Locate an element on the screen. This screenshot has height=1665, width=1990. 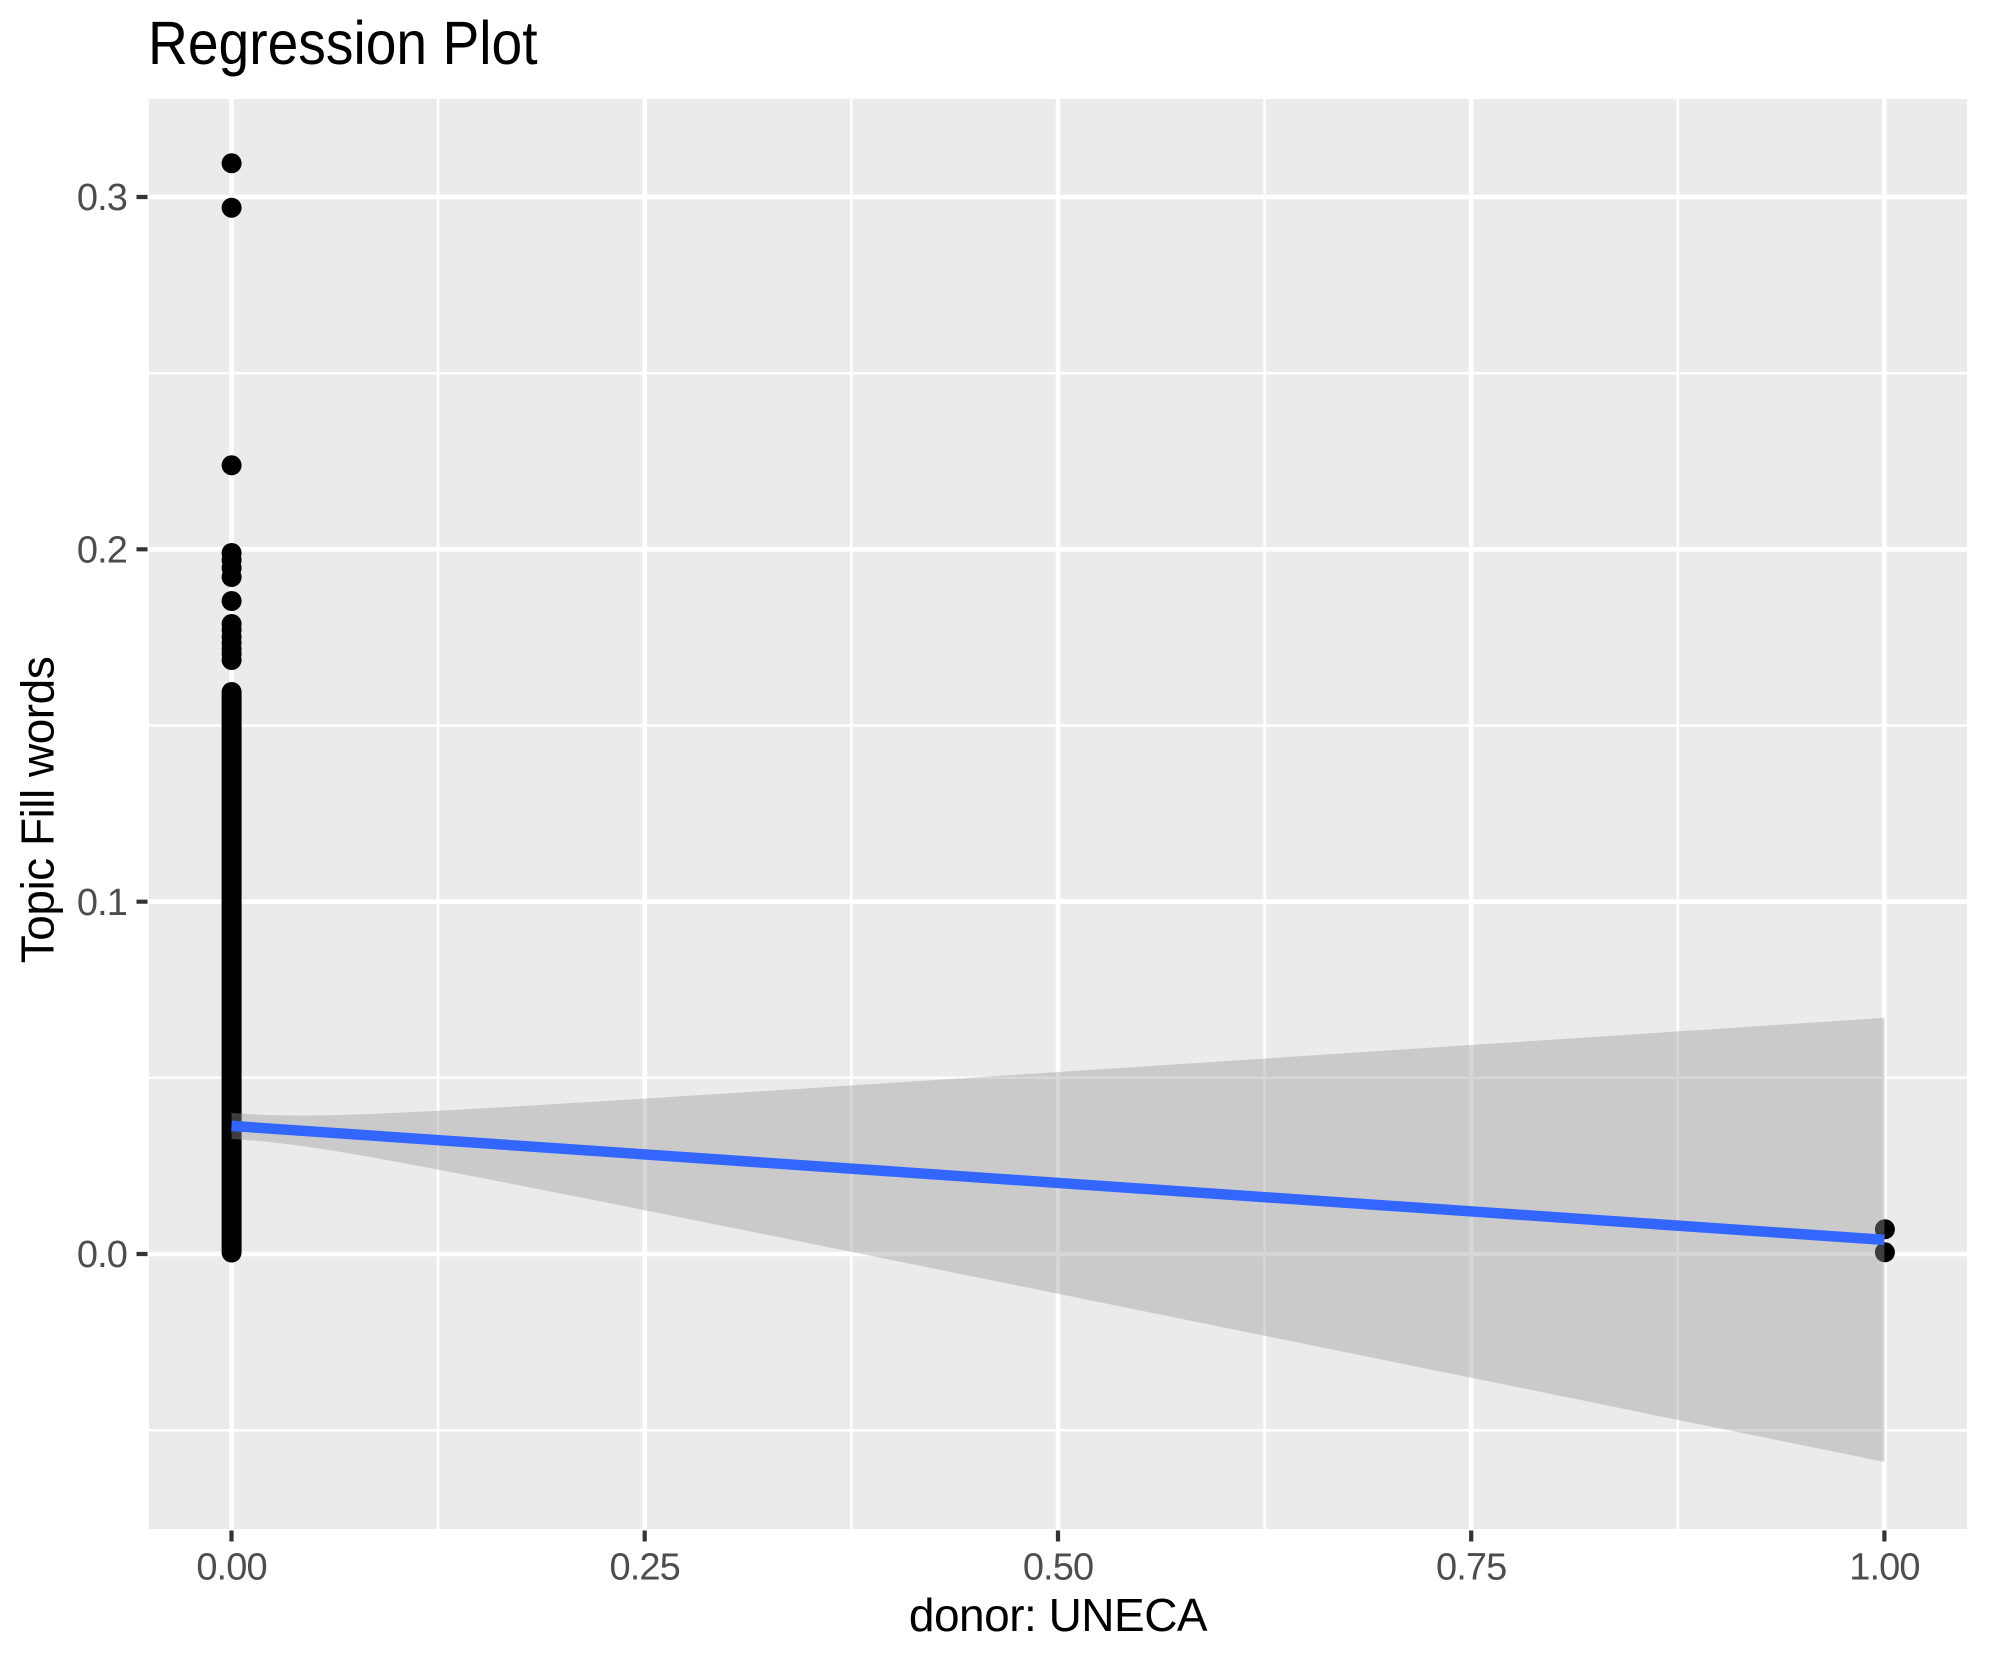
svg-text: 0.25 is located at coordinates (645, 1567).